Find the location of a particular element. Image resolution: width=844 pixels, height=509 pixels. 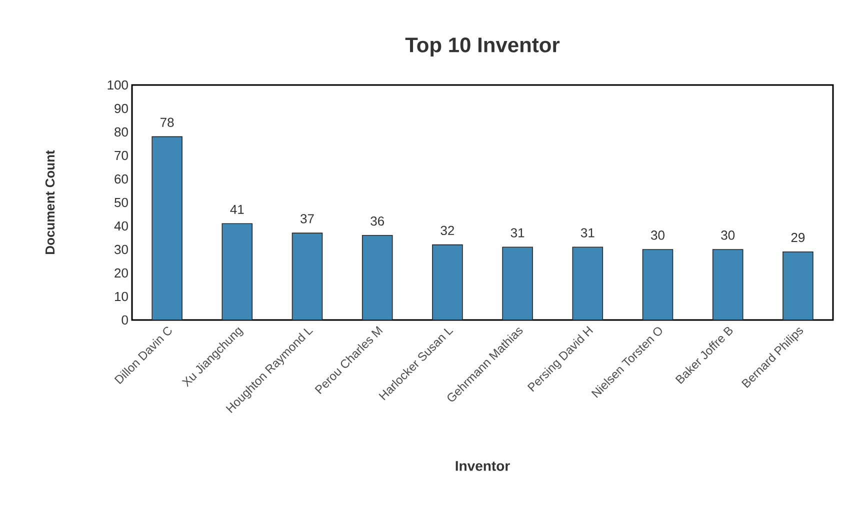

y-tick-label: 50 is located at coordinates (121, 203).